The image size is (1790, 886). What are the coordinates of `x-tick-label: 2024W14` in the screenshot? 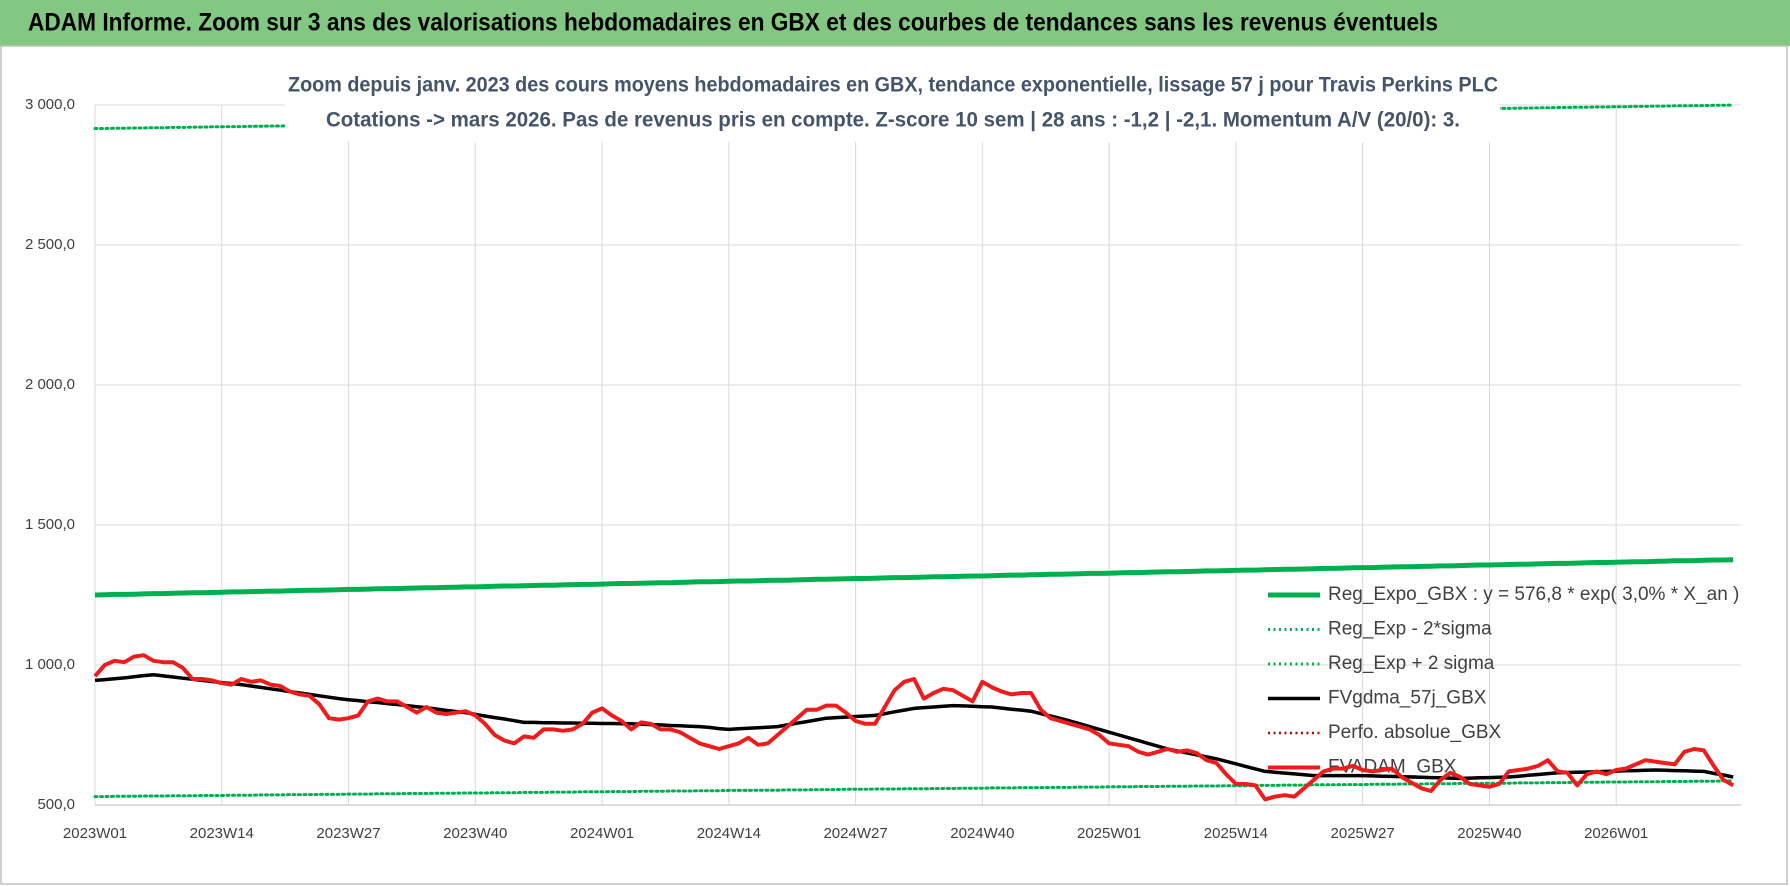 It's located at (729, 833).